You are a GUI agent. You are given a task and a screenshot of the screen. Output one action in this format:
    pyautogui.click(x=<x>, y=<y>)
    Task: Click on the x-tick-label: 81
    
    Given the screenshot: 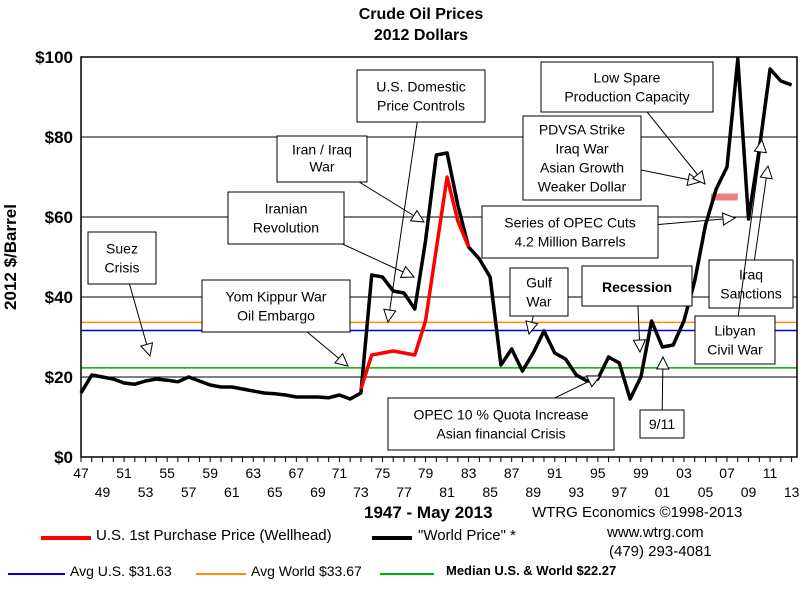 What is the action you would take?
    pyautogui.click(x=447, y=492)
    